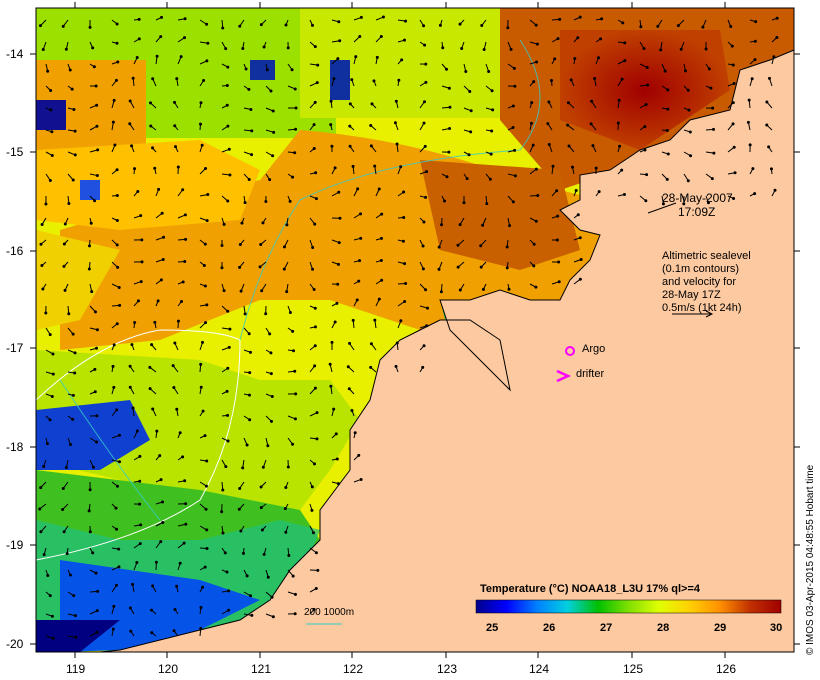 The image size is (820, 680). Describe the element at coordinates (720, 628) in the screenshot. I see `colorbar-tick-29: 29` at that location.